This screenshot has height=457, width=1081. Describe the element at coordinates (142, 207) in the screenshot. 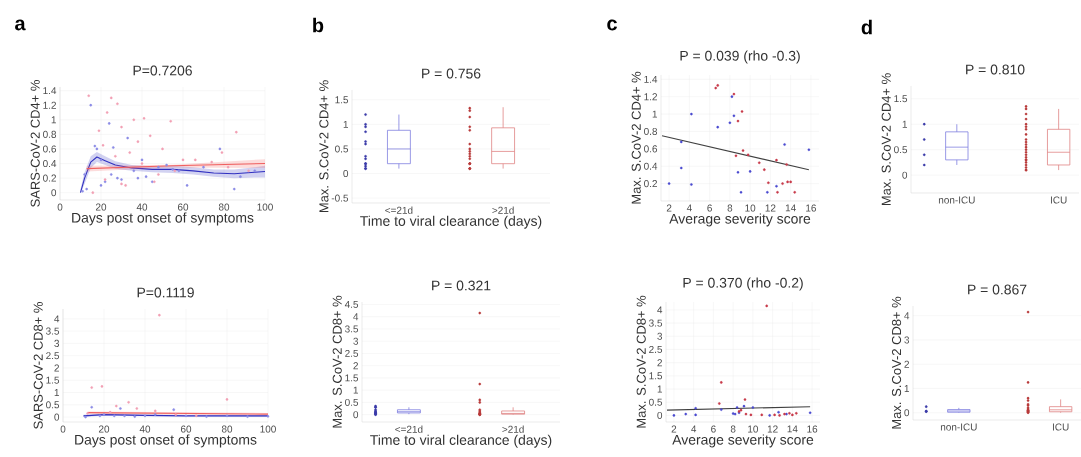

I see `x-tick-label: 40` at that location.